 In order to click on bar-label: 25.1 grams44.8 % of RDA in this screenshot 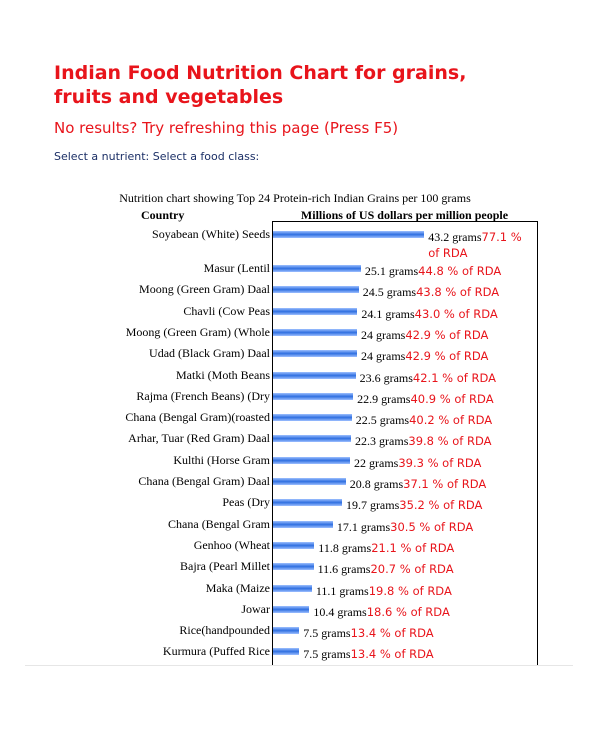, I will do `click(449, 271)`.